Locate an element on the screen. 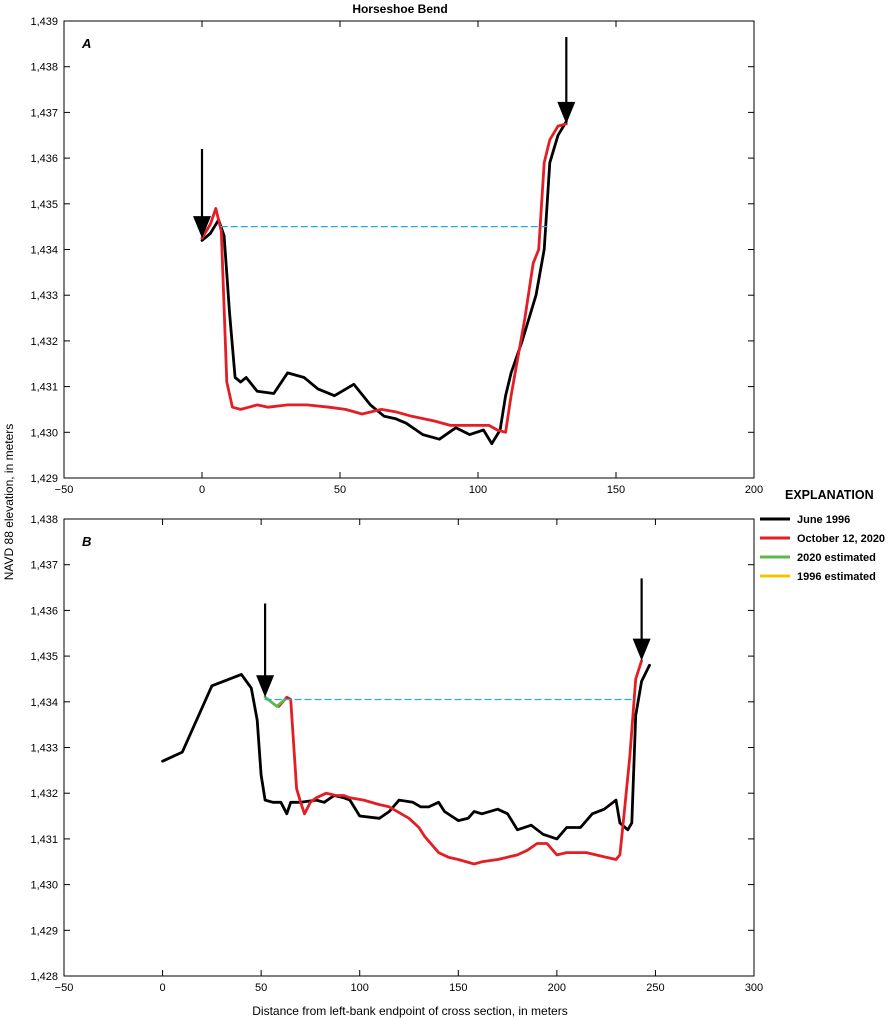 This screenshot has width=894, height=1020. legend-label: 2020 estimated is located at coordinates (836, 558).